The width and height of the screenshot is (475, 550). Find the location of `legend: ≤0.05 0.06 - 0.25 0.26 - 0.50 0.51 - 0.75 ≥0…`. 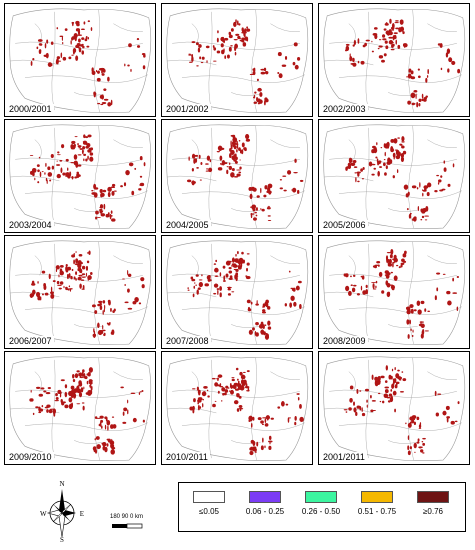

legend: ≤0.05 0.06 - 0.25 0.26 - 0.50 0.51 - 0.75 ≥0… is located at coordinates (322, 507).